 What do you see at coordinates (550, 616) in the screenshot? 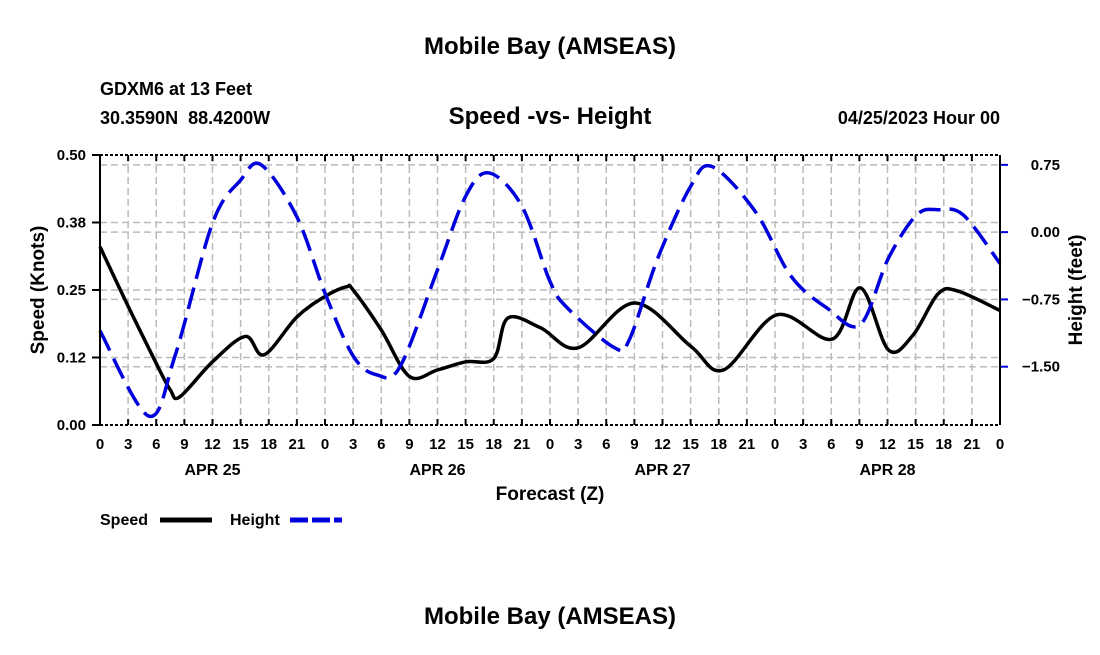
I see `footer-title: Mobile Bay (AMSEAS)` at bounding box center [550, 616].